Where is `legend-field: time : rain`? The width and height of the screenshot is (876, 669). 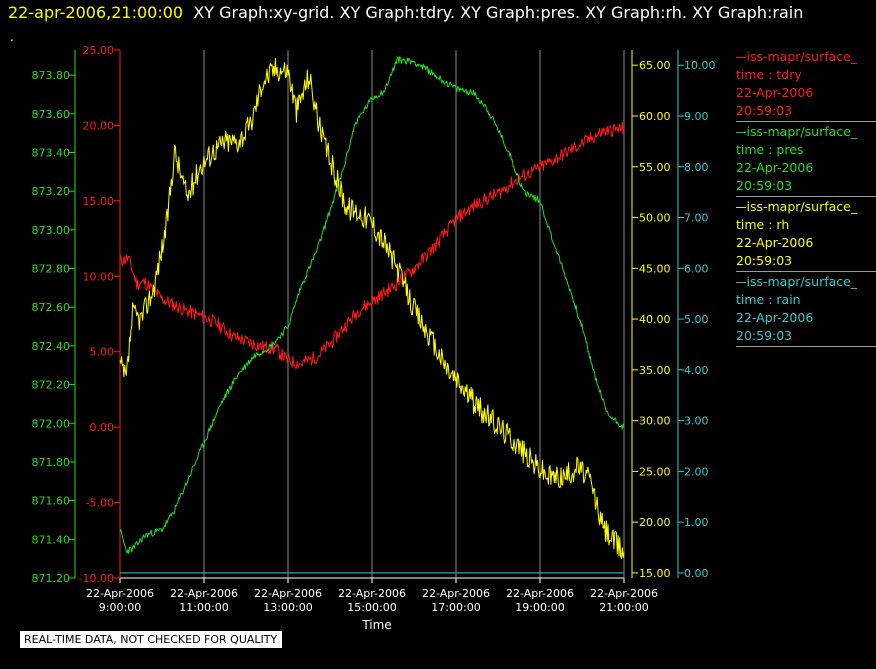 legend-field: time : rain is located at coordinates (768, 299).